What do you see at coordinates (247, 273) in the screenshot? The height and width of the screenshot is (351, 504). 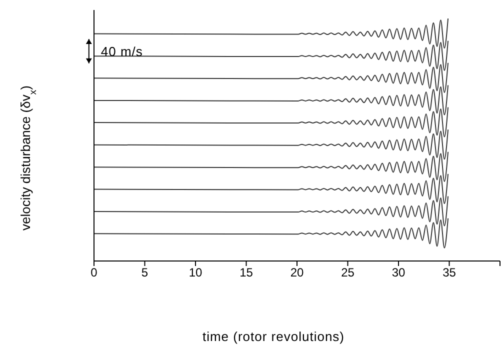 I see `x-tick-label: 15` at bounding box center [247, 273].